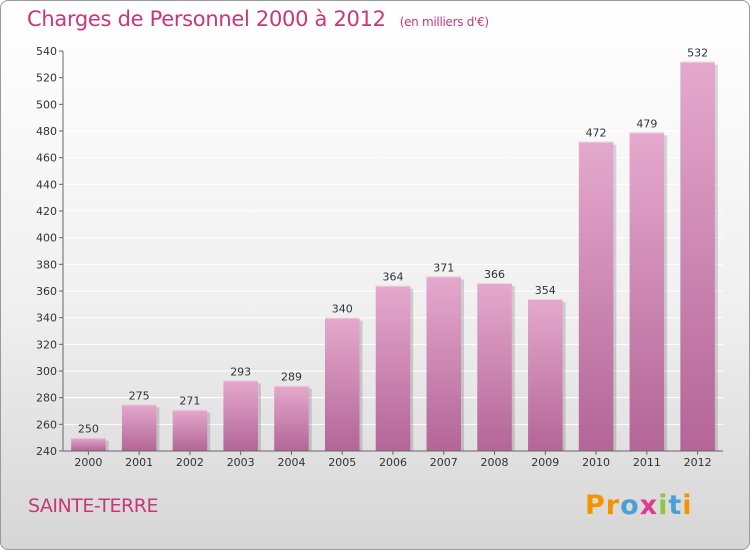  I want to click on data-label: 293, so click(240, 371).